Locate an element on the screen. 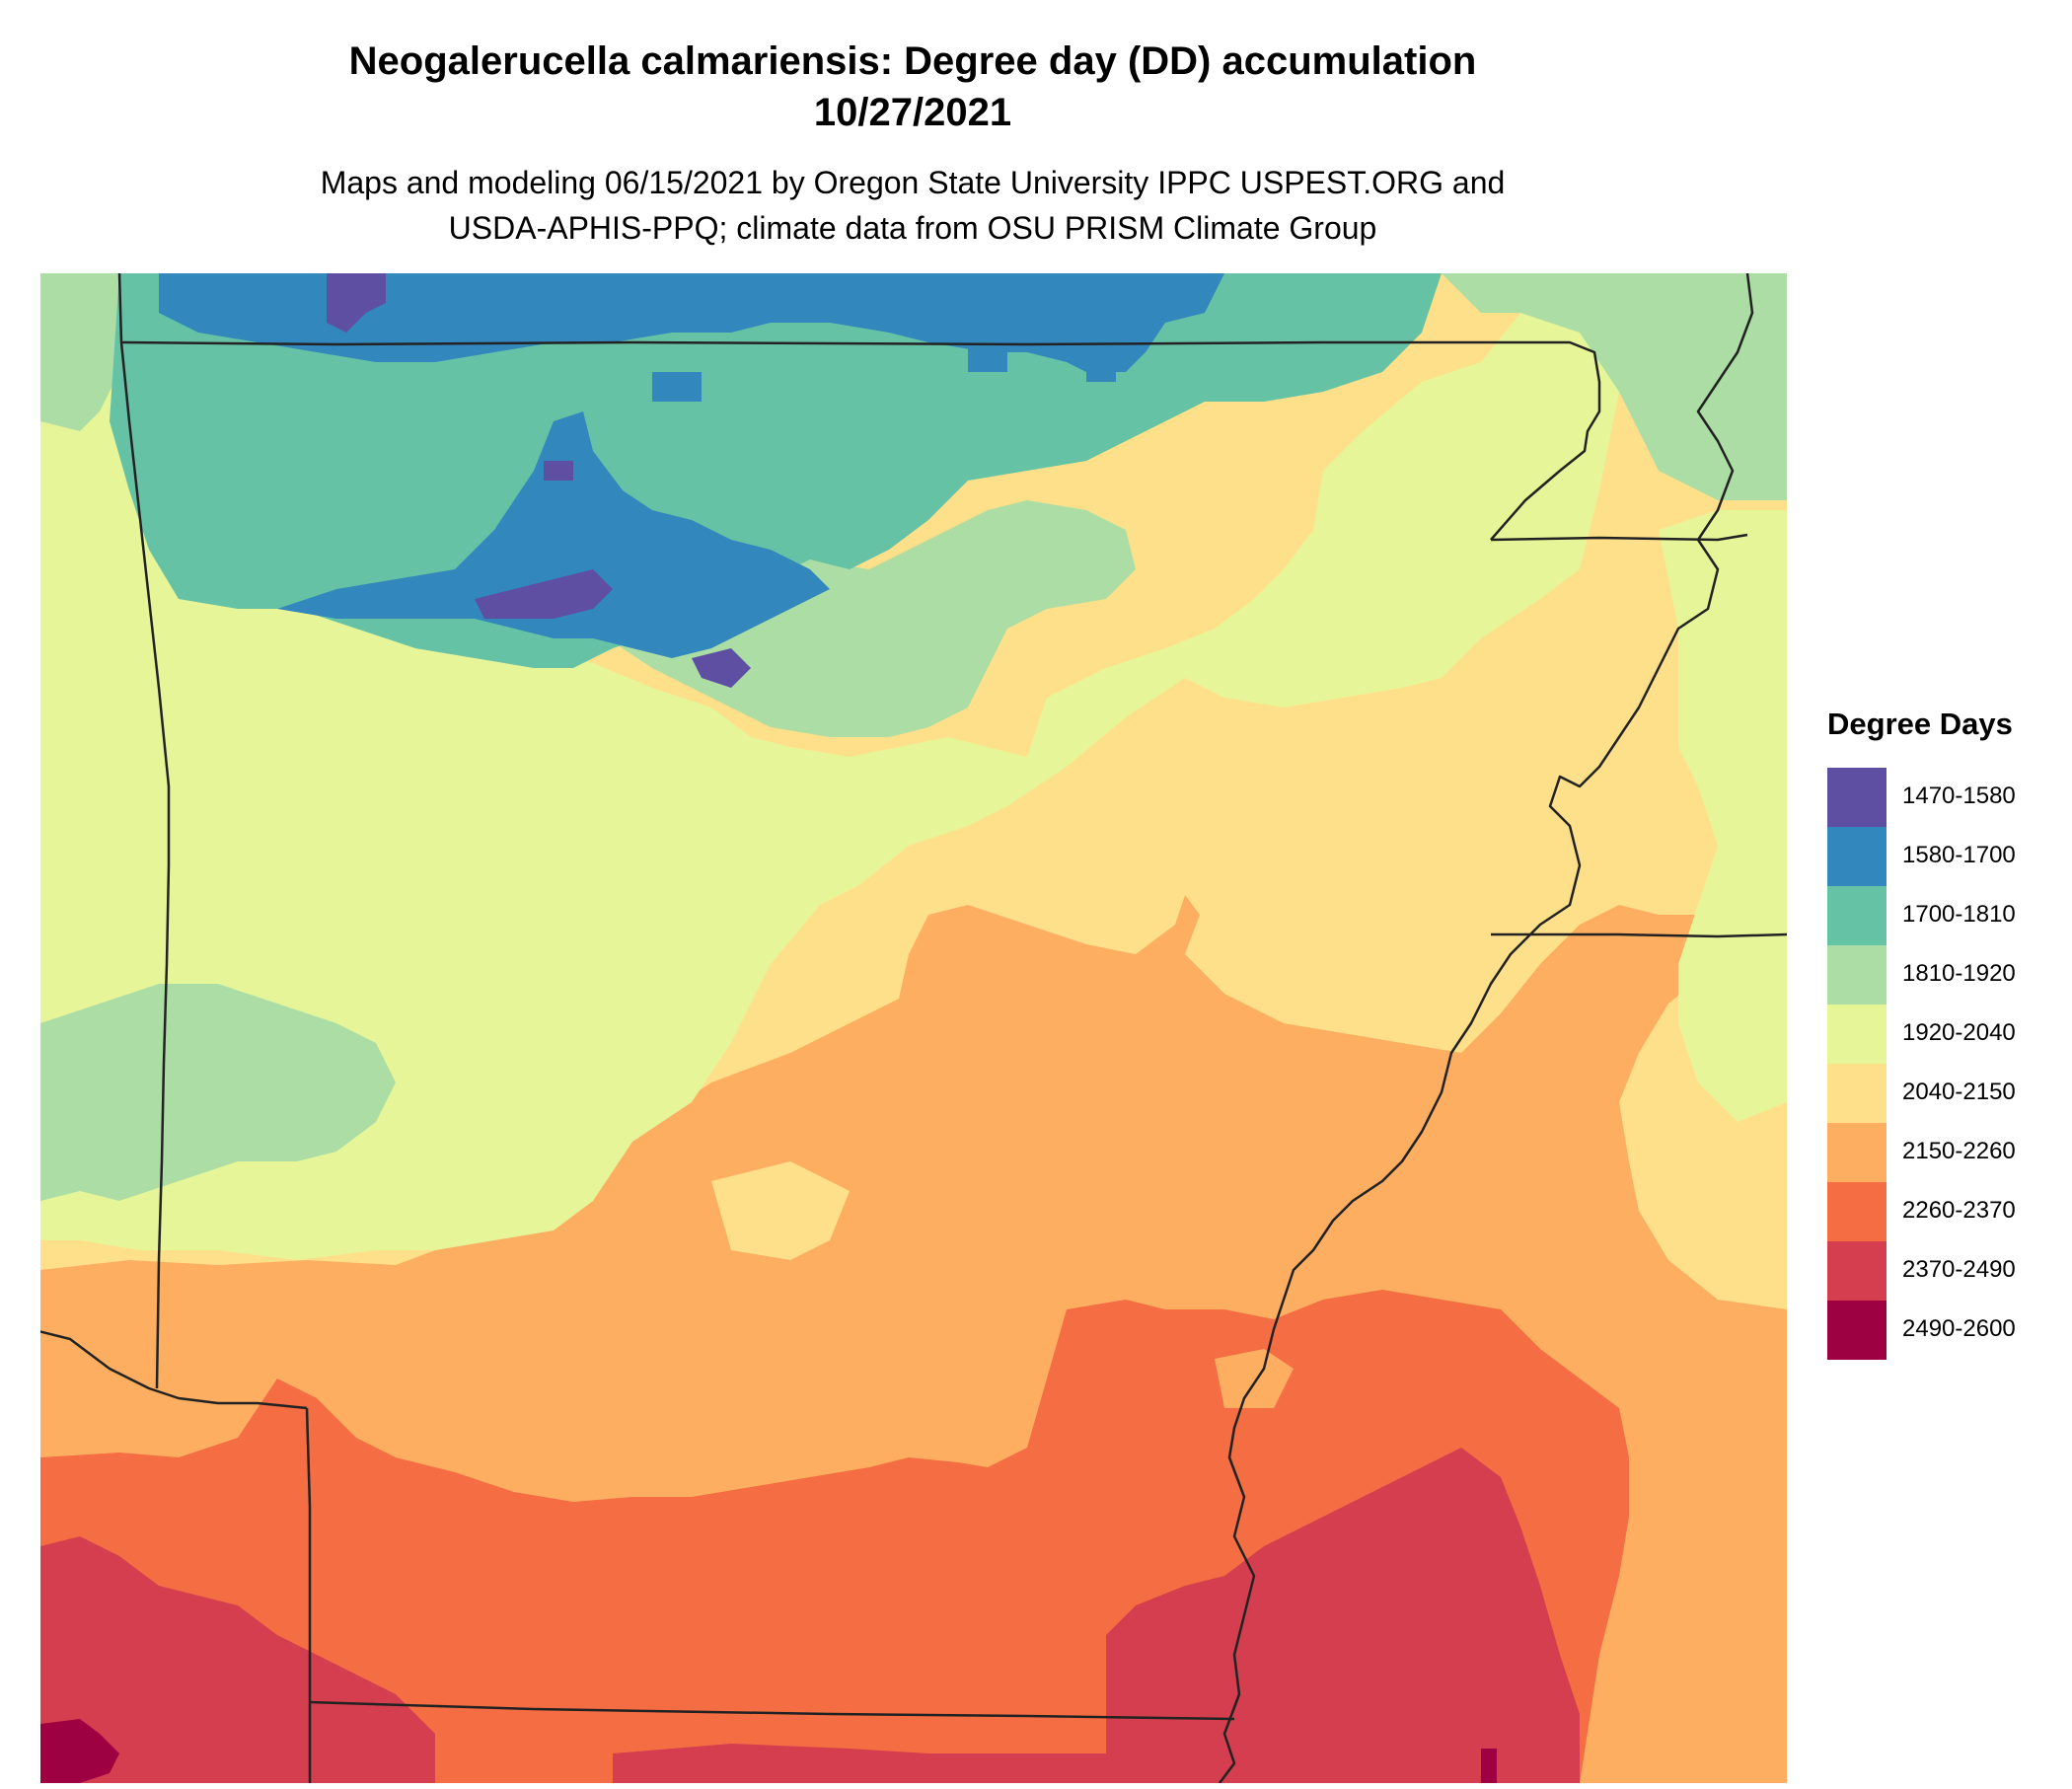  zone-2150-2260-south-patch is located at coordinates (1254, 1378).